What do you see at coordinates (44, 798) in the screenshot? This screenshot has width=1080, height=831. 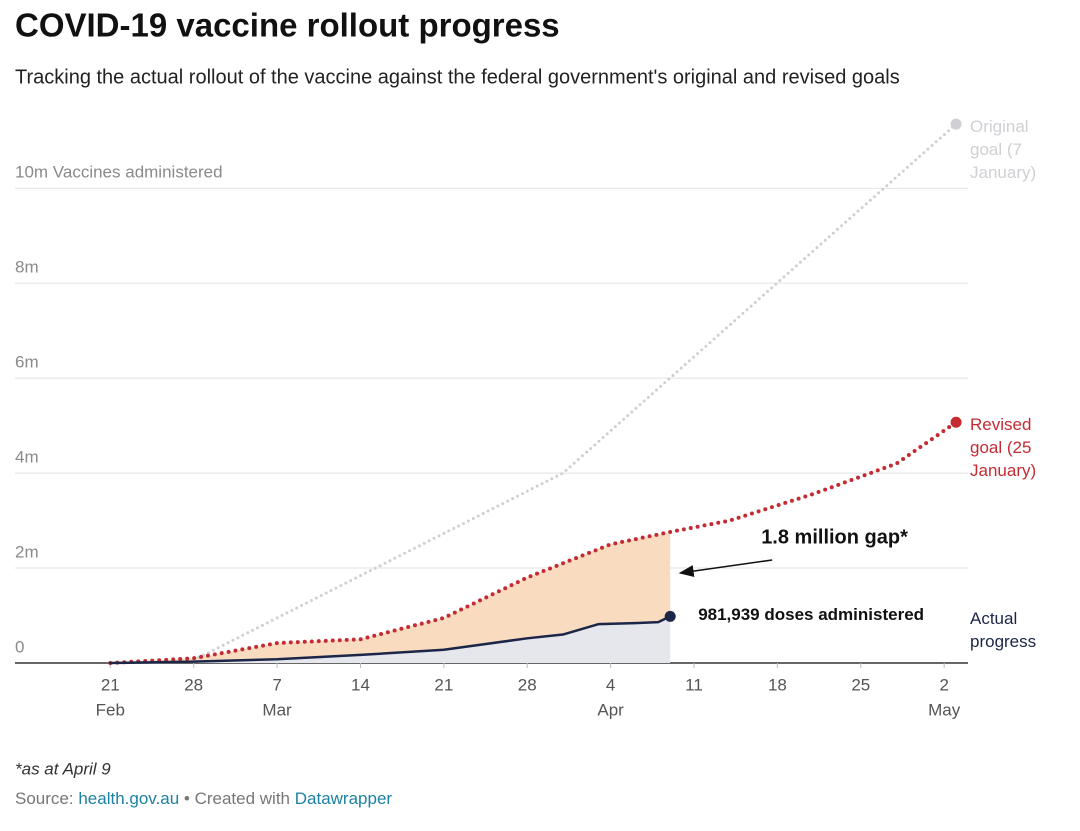 I see `source-label: Source:` at bounding box center [44, 798].